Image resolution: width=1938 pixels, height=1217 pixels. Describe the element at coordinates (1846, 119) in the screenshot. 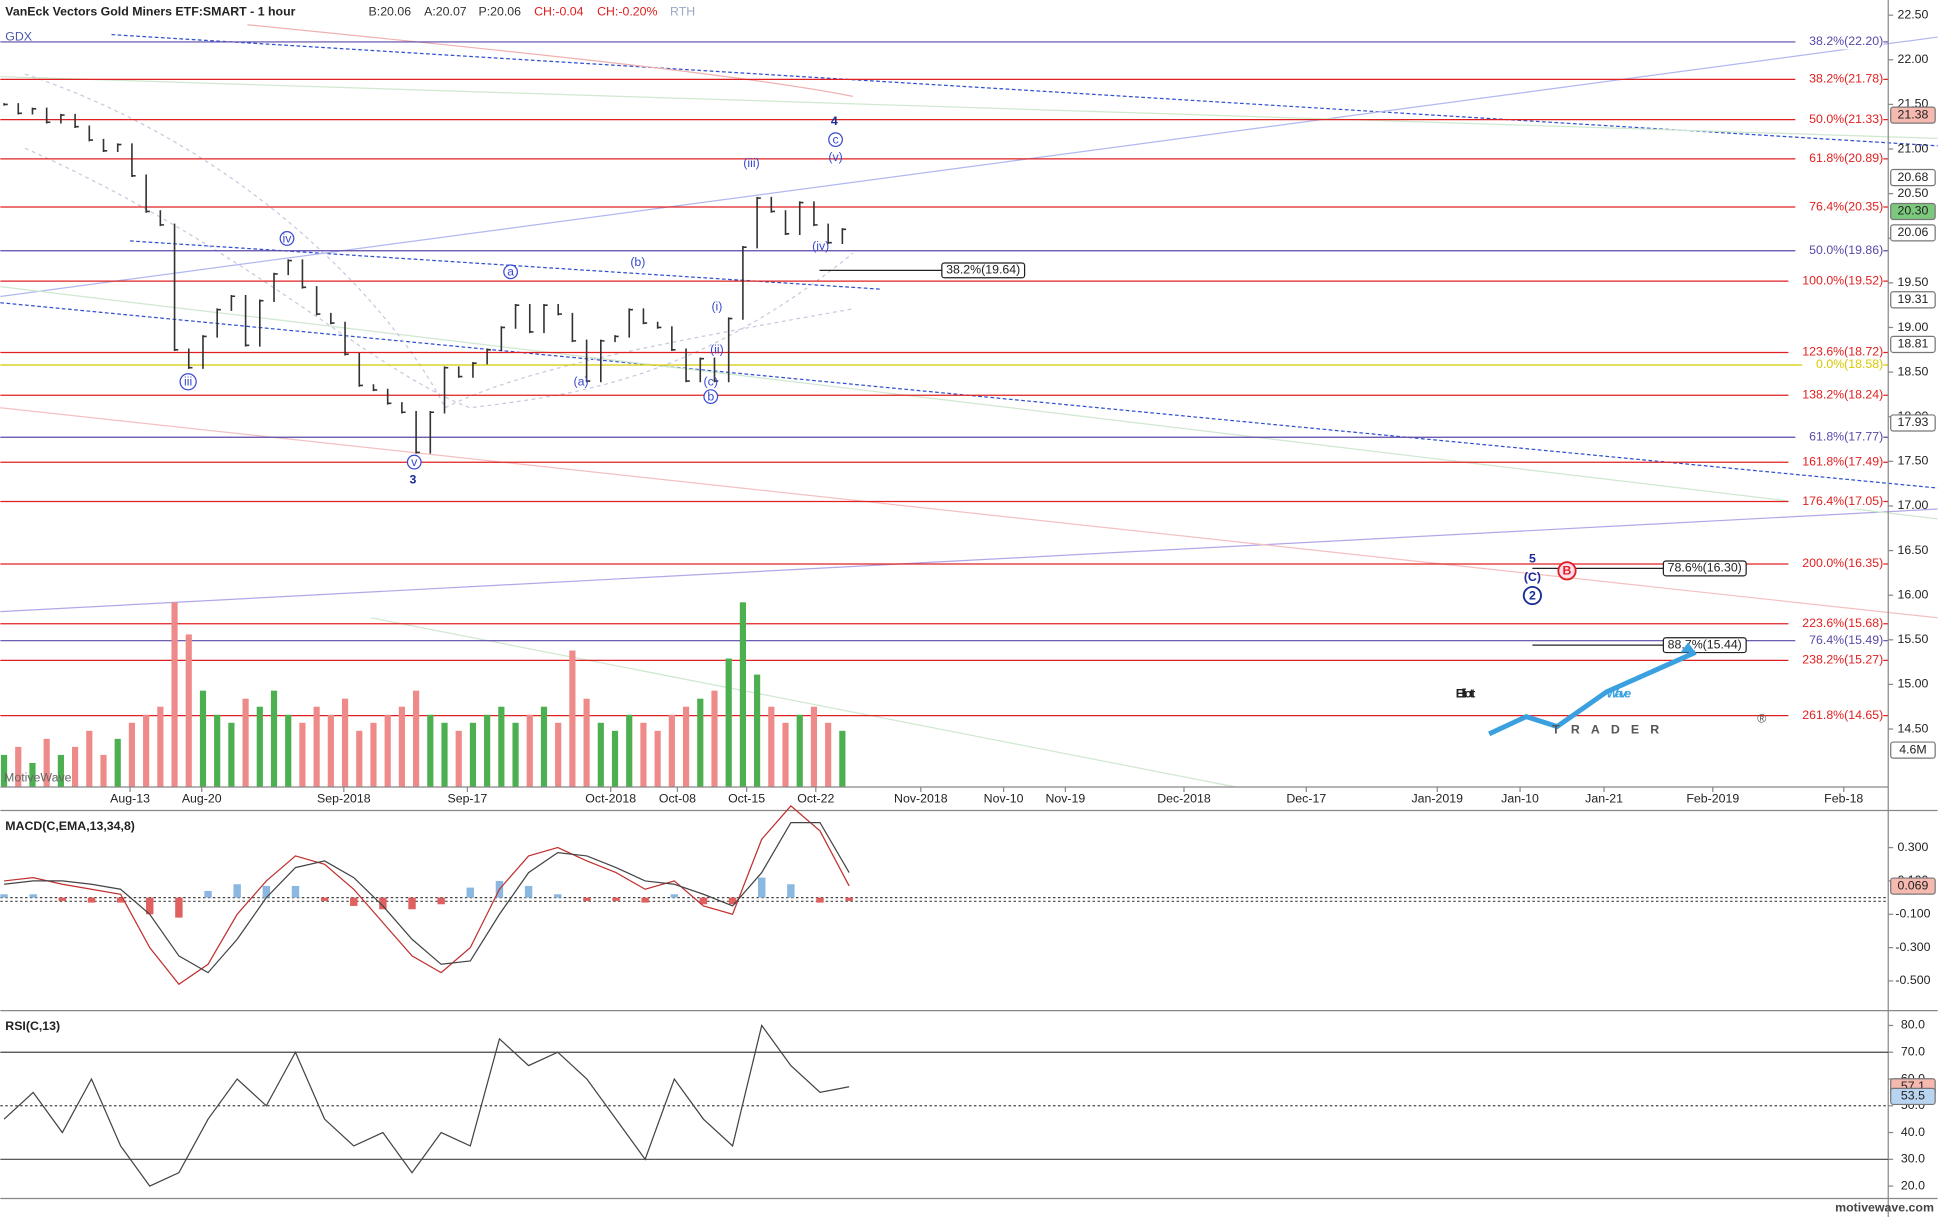

I see `fib-label: 50.0%(21.33)` at that location.